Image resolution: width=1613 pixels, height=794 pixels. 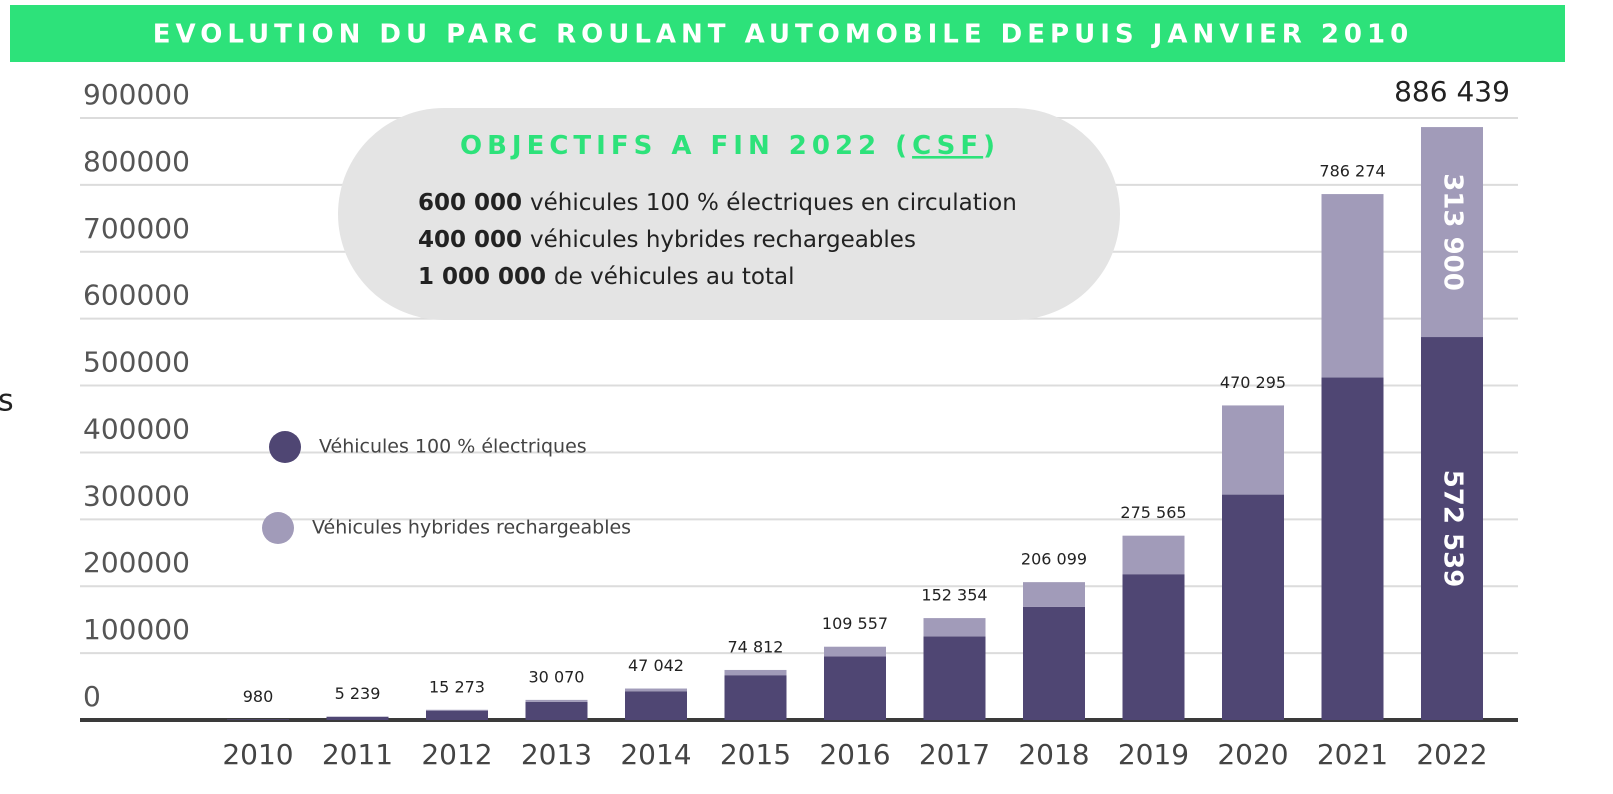 I want to click on x-tick-label: 2016, so click(x=854, y=754).